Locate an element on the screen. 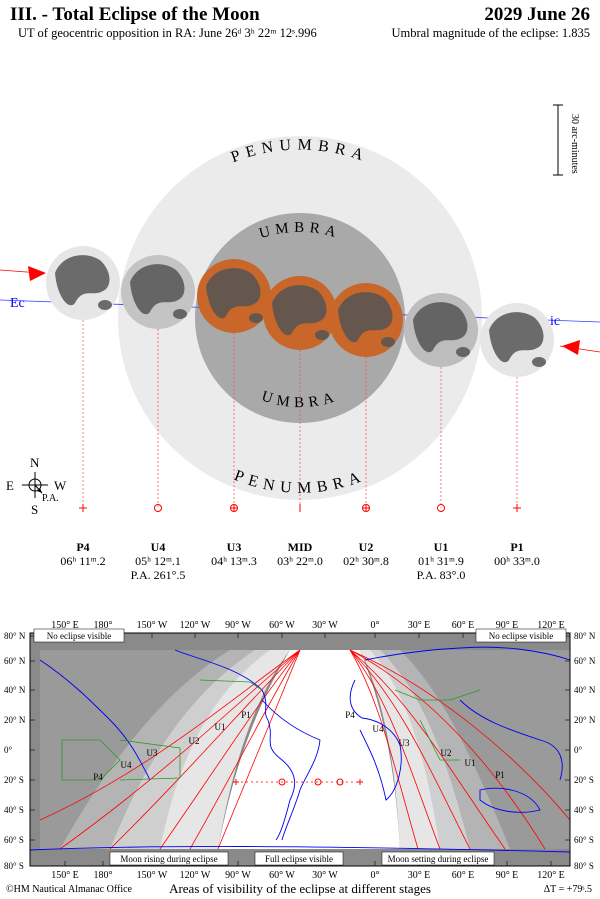 This screenshot has height=899, width=600. compass-west: W is located at coordinates (60, 485).